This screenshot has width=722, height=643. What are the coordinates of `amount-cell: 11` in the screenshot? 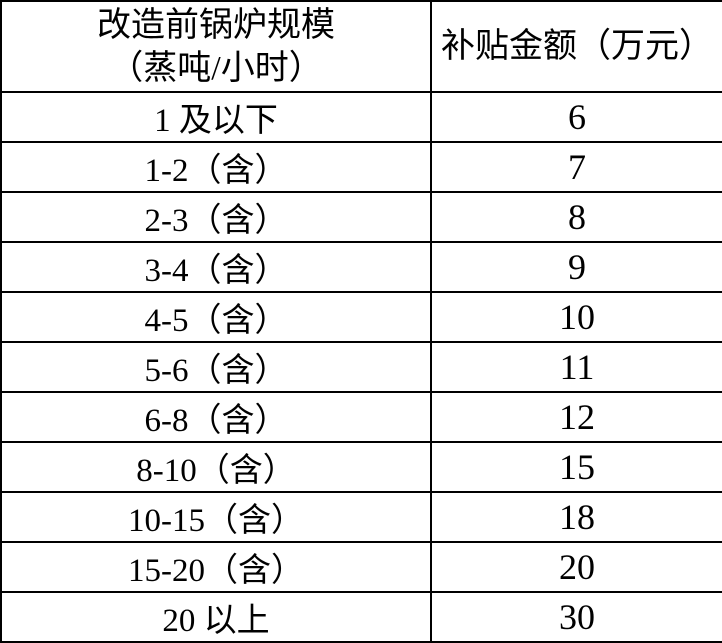 It's located at (576, 367).